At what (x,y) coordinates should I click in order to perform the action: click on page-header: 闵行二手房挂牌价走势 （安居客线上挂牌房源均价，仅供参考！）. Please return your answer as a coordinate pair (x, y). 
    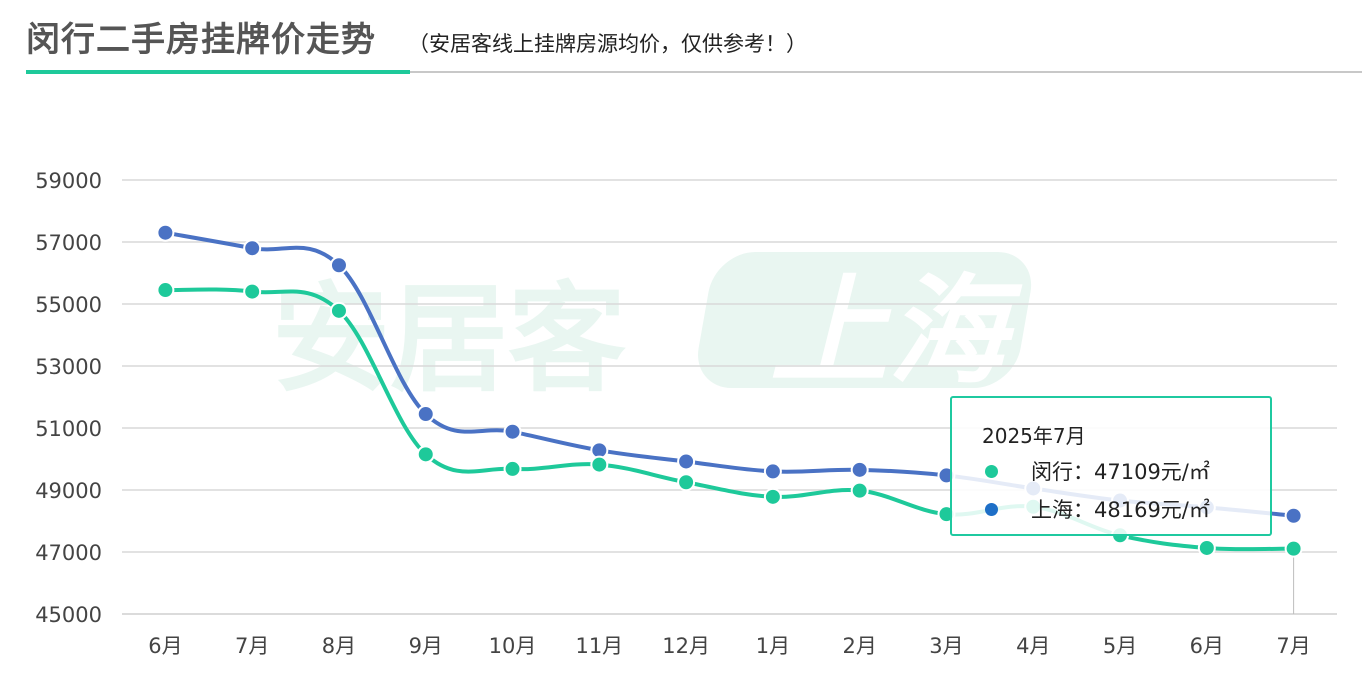
    Looking at the image, I should click on (681, 38).